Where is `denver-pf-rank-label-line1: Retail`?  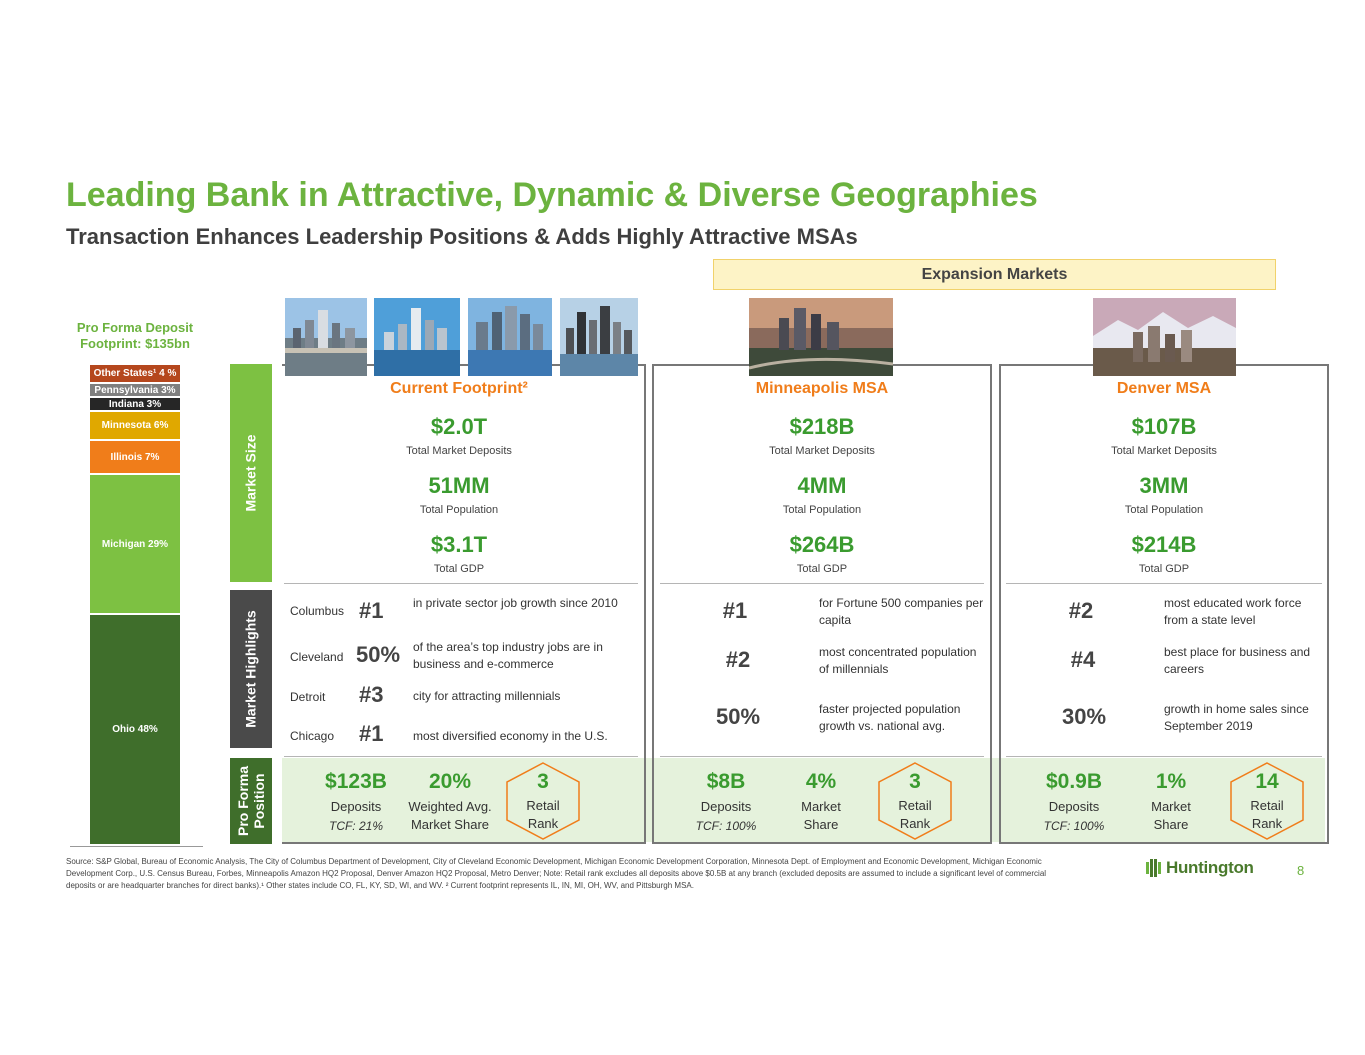 denver-pf-rank-label-line1: Retail is located at coordinates (1267, 805).